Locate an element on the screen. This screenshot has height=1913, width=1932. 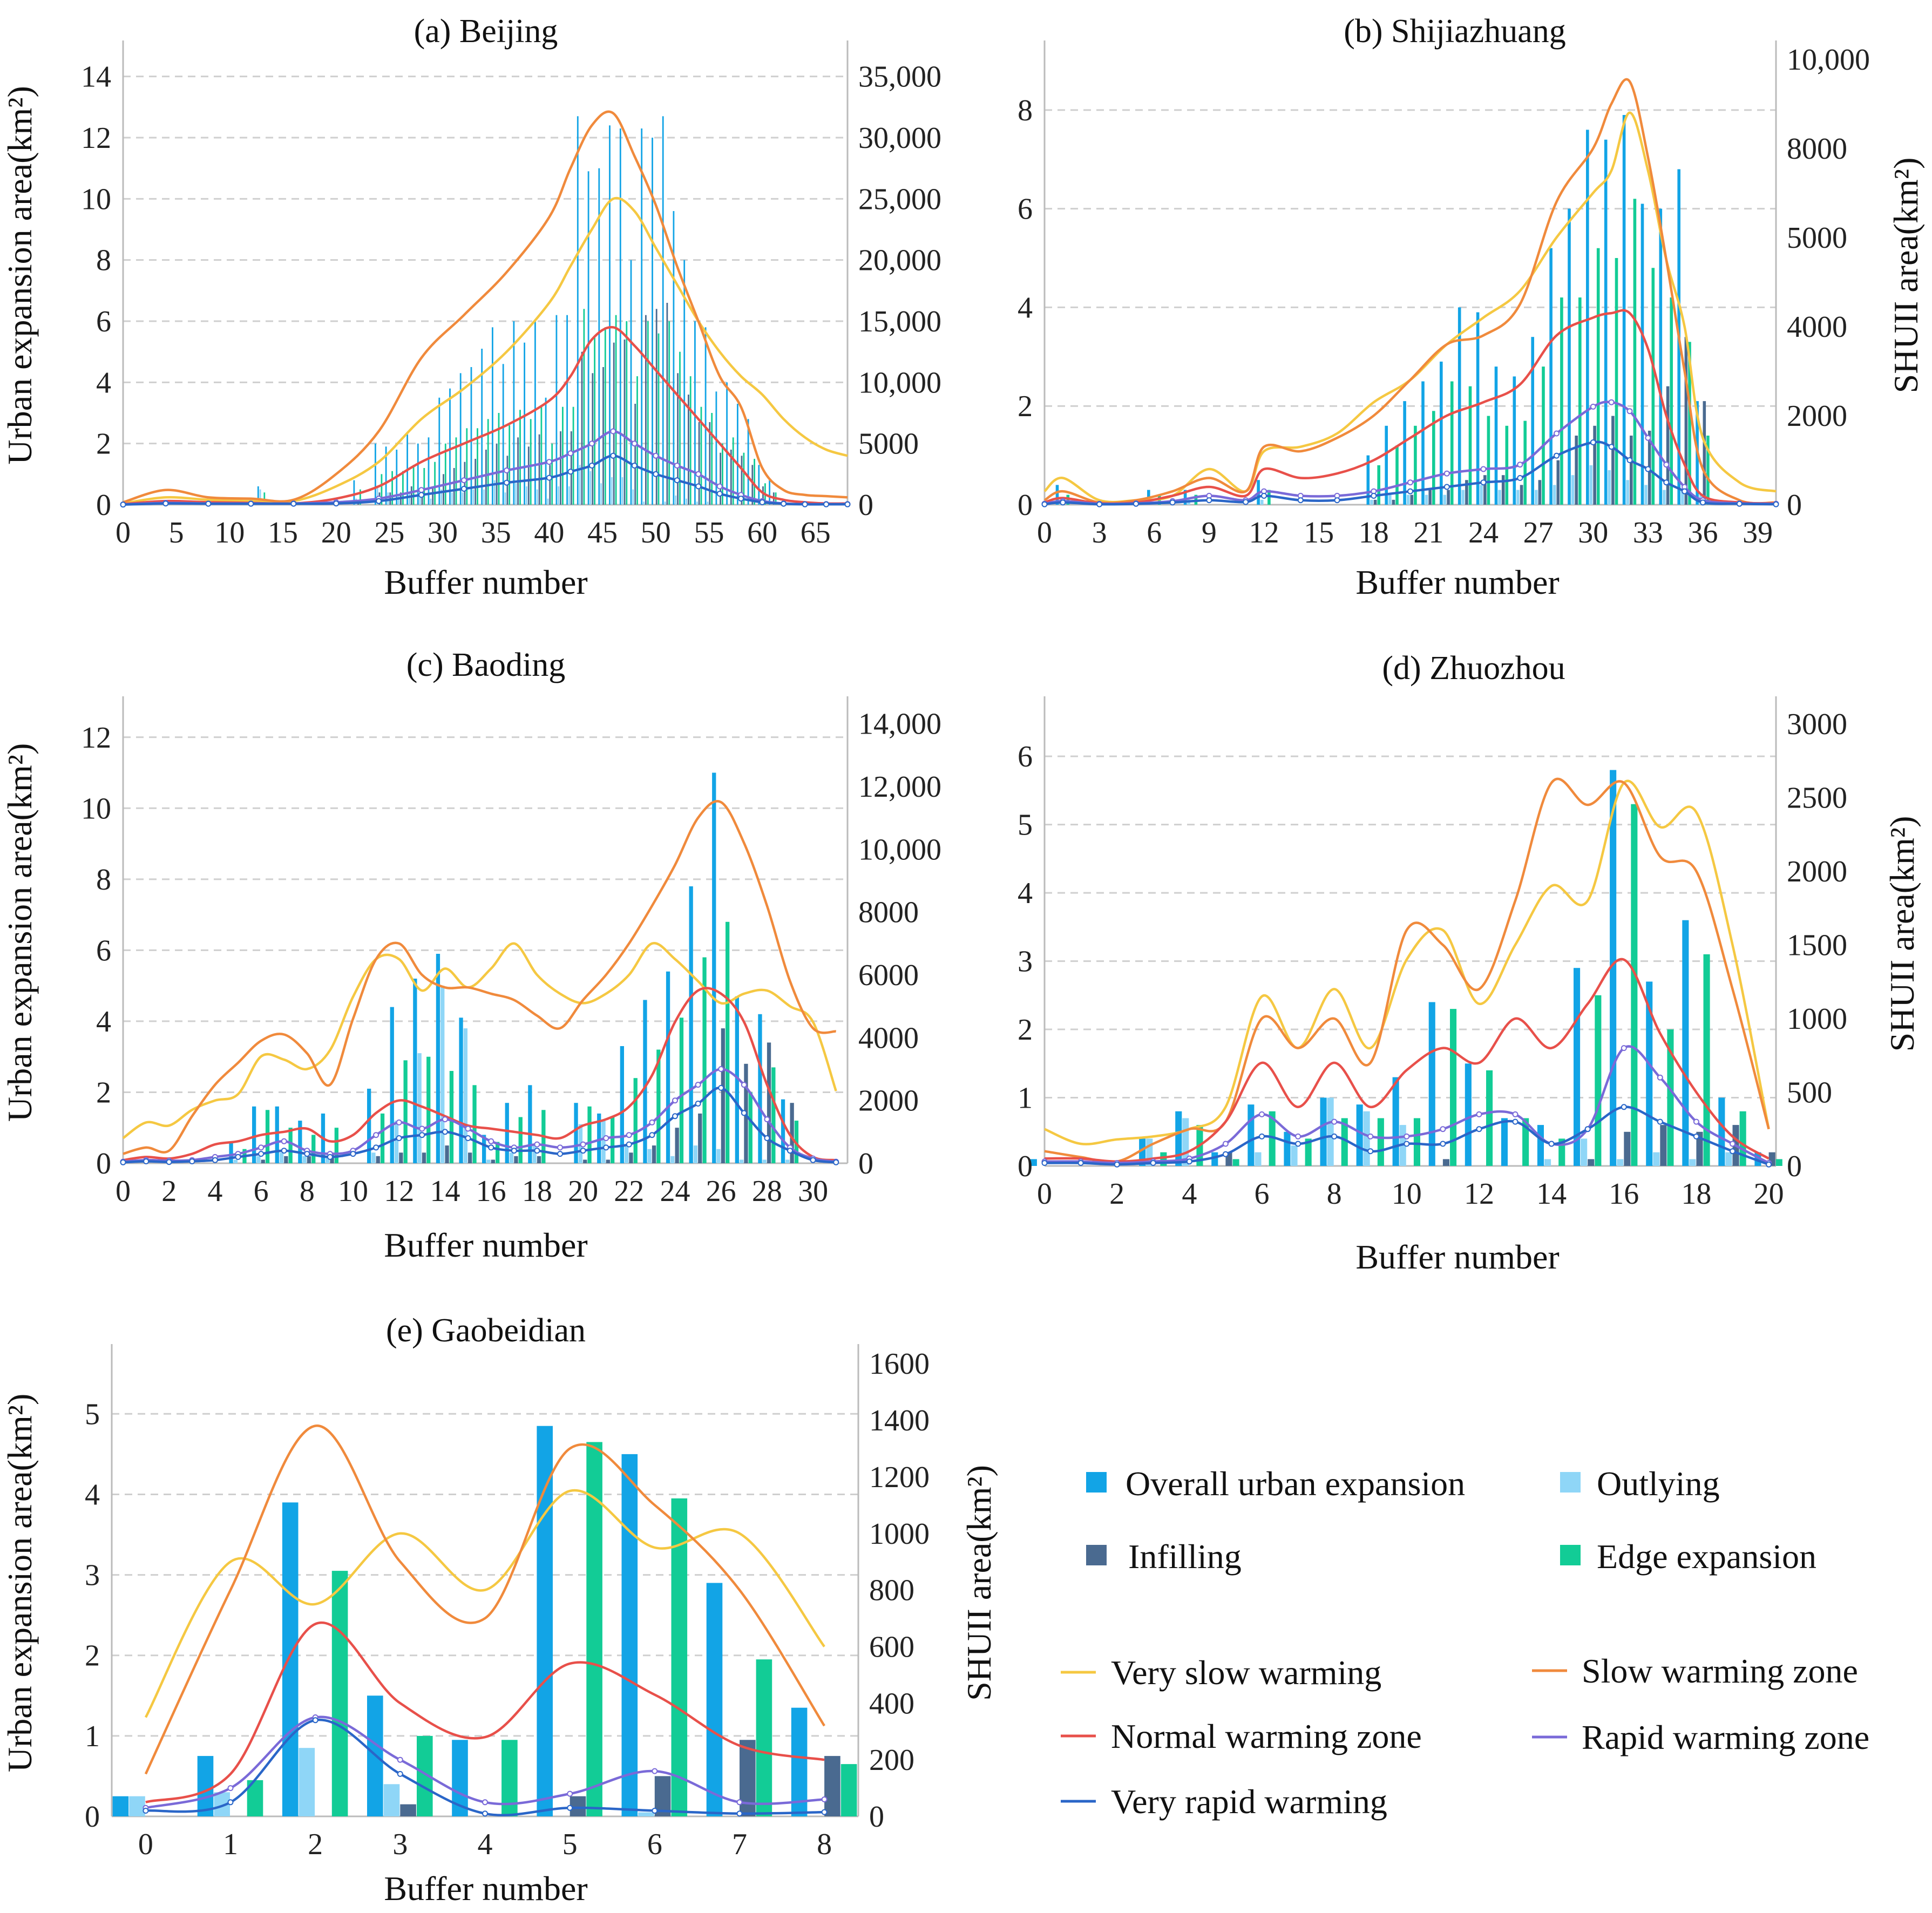
y-tick-label: 4 is located at coordinates (104, 1022).